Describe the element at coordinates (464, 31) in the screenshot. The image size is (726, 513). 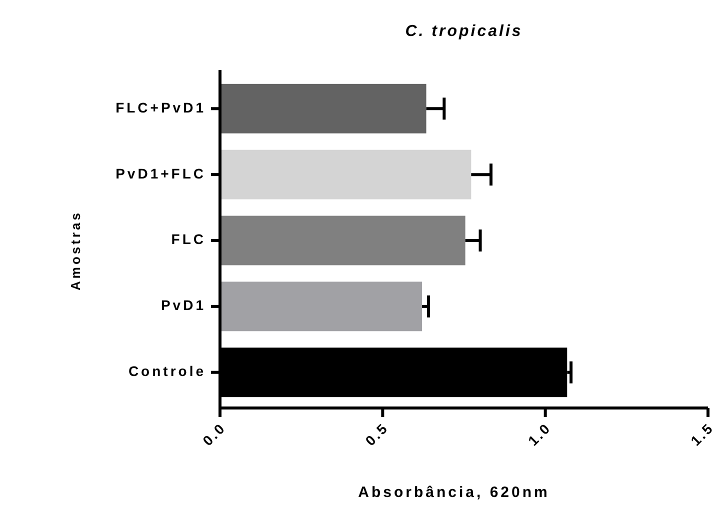
I see `chart-title: C. tropicalis` at that location.